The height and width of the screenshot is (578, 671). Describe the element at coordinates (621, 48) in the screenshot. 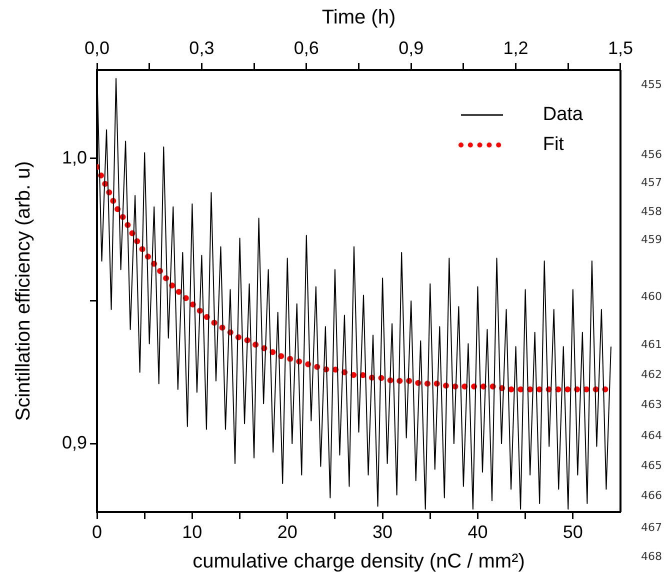

I see `x2-tick-label: 1,5` at that location.